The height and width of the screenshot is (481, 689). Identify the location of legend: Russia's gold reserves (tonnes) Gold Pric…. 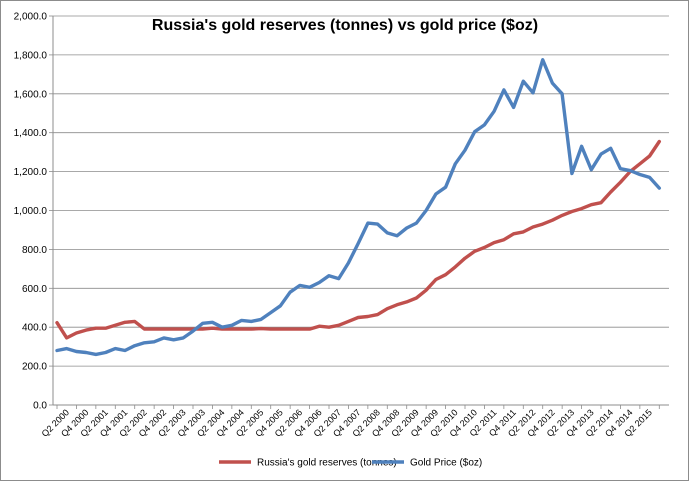
(350, 463).